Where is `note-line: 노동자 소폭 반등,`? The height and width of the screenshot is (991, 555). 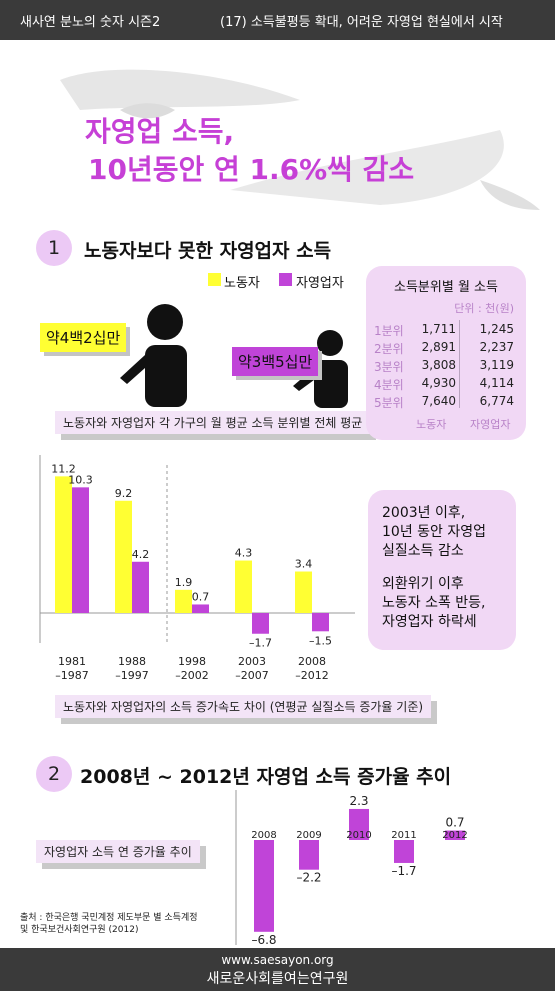 note-line: 노동자 소폭 반등, is located at coordinates (434, 603).